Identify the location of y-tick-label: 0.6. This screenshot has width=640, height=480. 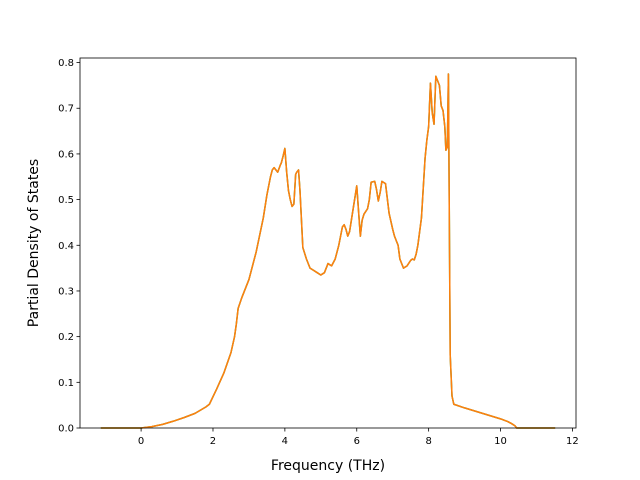
(66, 154).